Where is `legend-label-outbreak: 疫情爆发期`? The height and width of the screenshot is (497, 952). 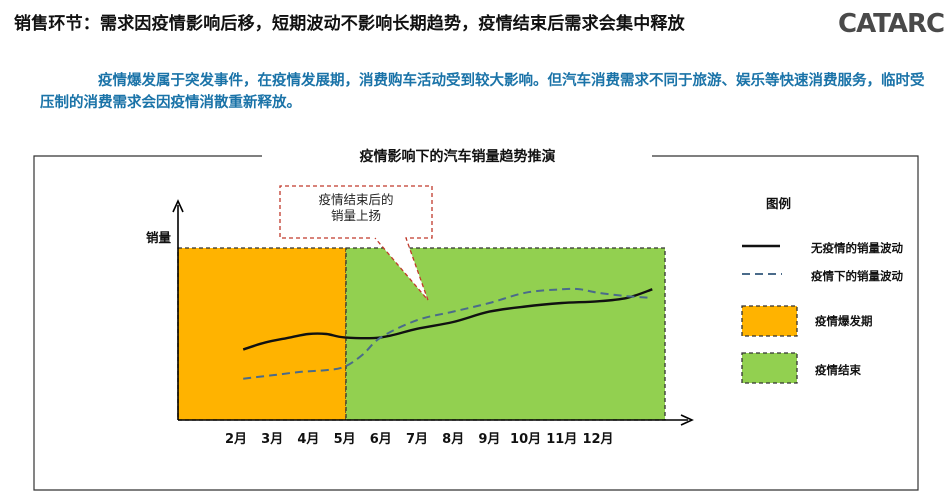 legend-label-outbreak: 疫情爆发期 is located at coordinates (844, 321).